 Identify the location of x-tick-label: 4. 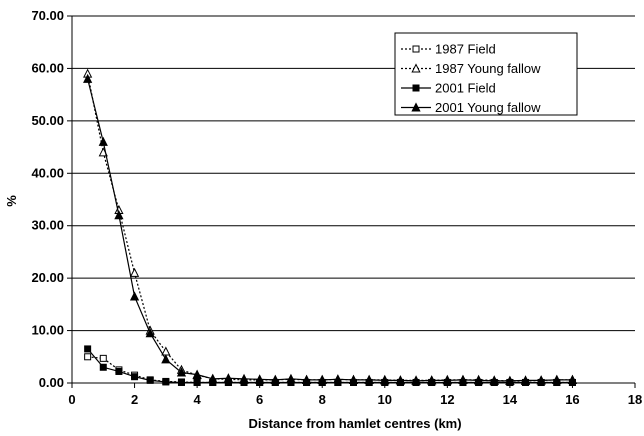
(197, 399).